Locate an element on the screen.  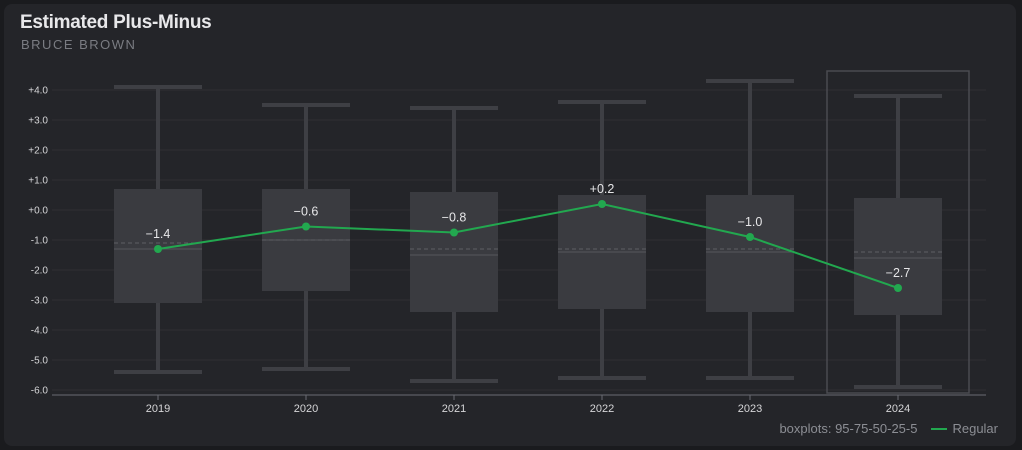
legend-line-swatch is located at coordinates (939, 428).